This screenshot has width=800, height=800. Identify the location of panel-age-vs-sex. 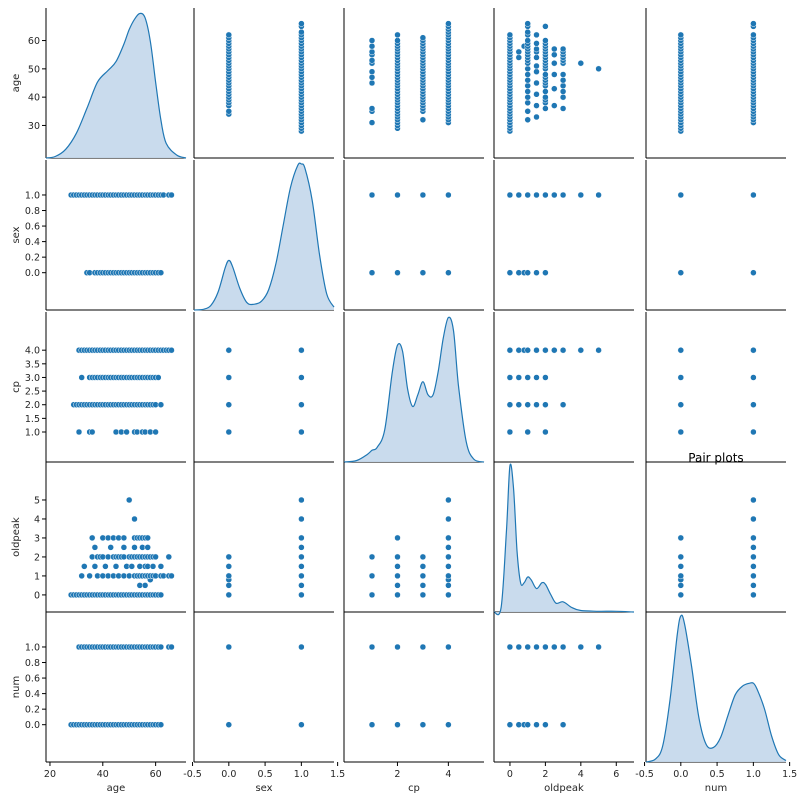
(263, 83).